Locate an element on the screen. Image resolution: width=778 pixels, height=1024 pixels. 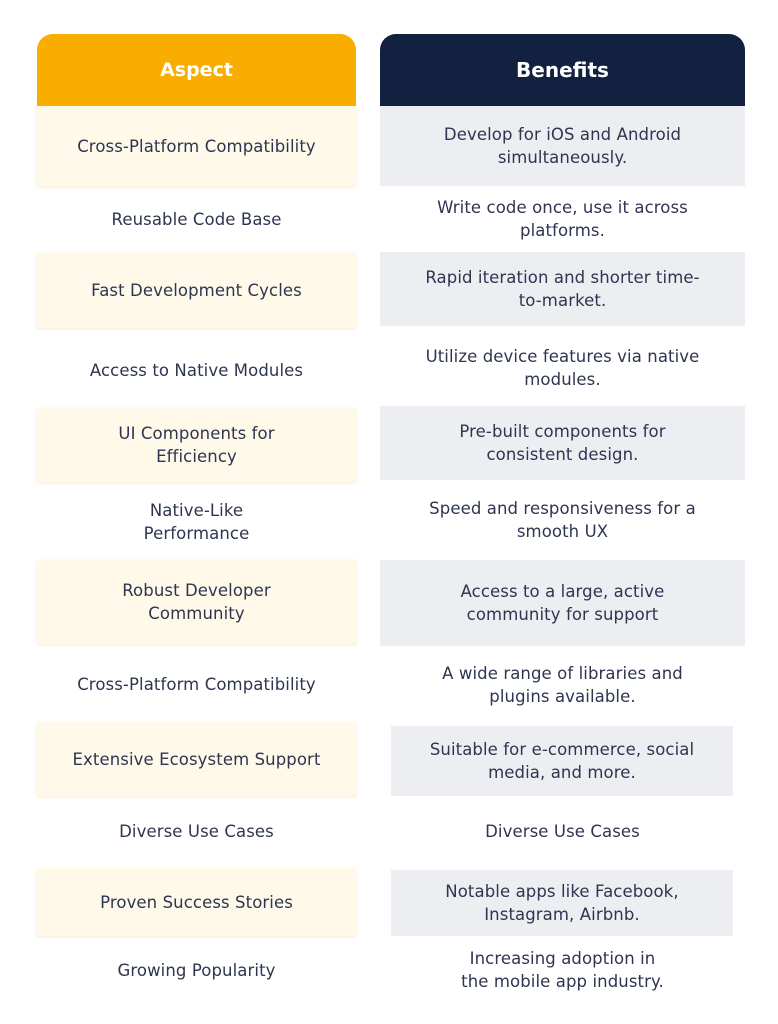
aspect-cell-8: Cross-Platform Compatibility is located at coordinates (196, 684).